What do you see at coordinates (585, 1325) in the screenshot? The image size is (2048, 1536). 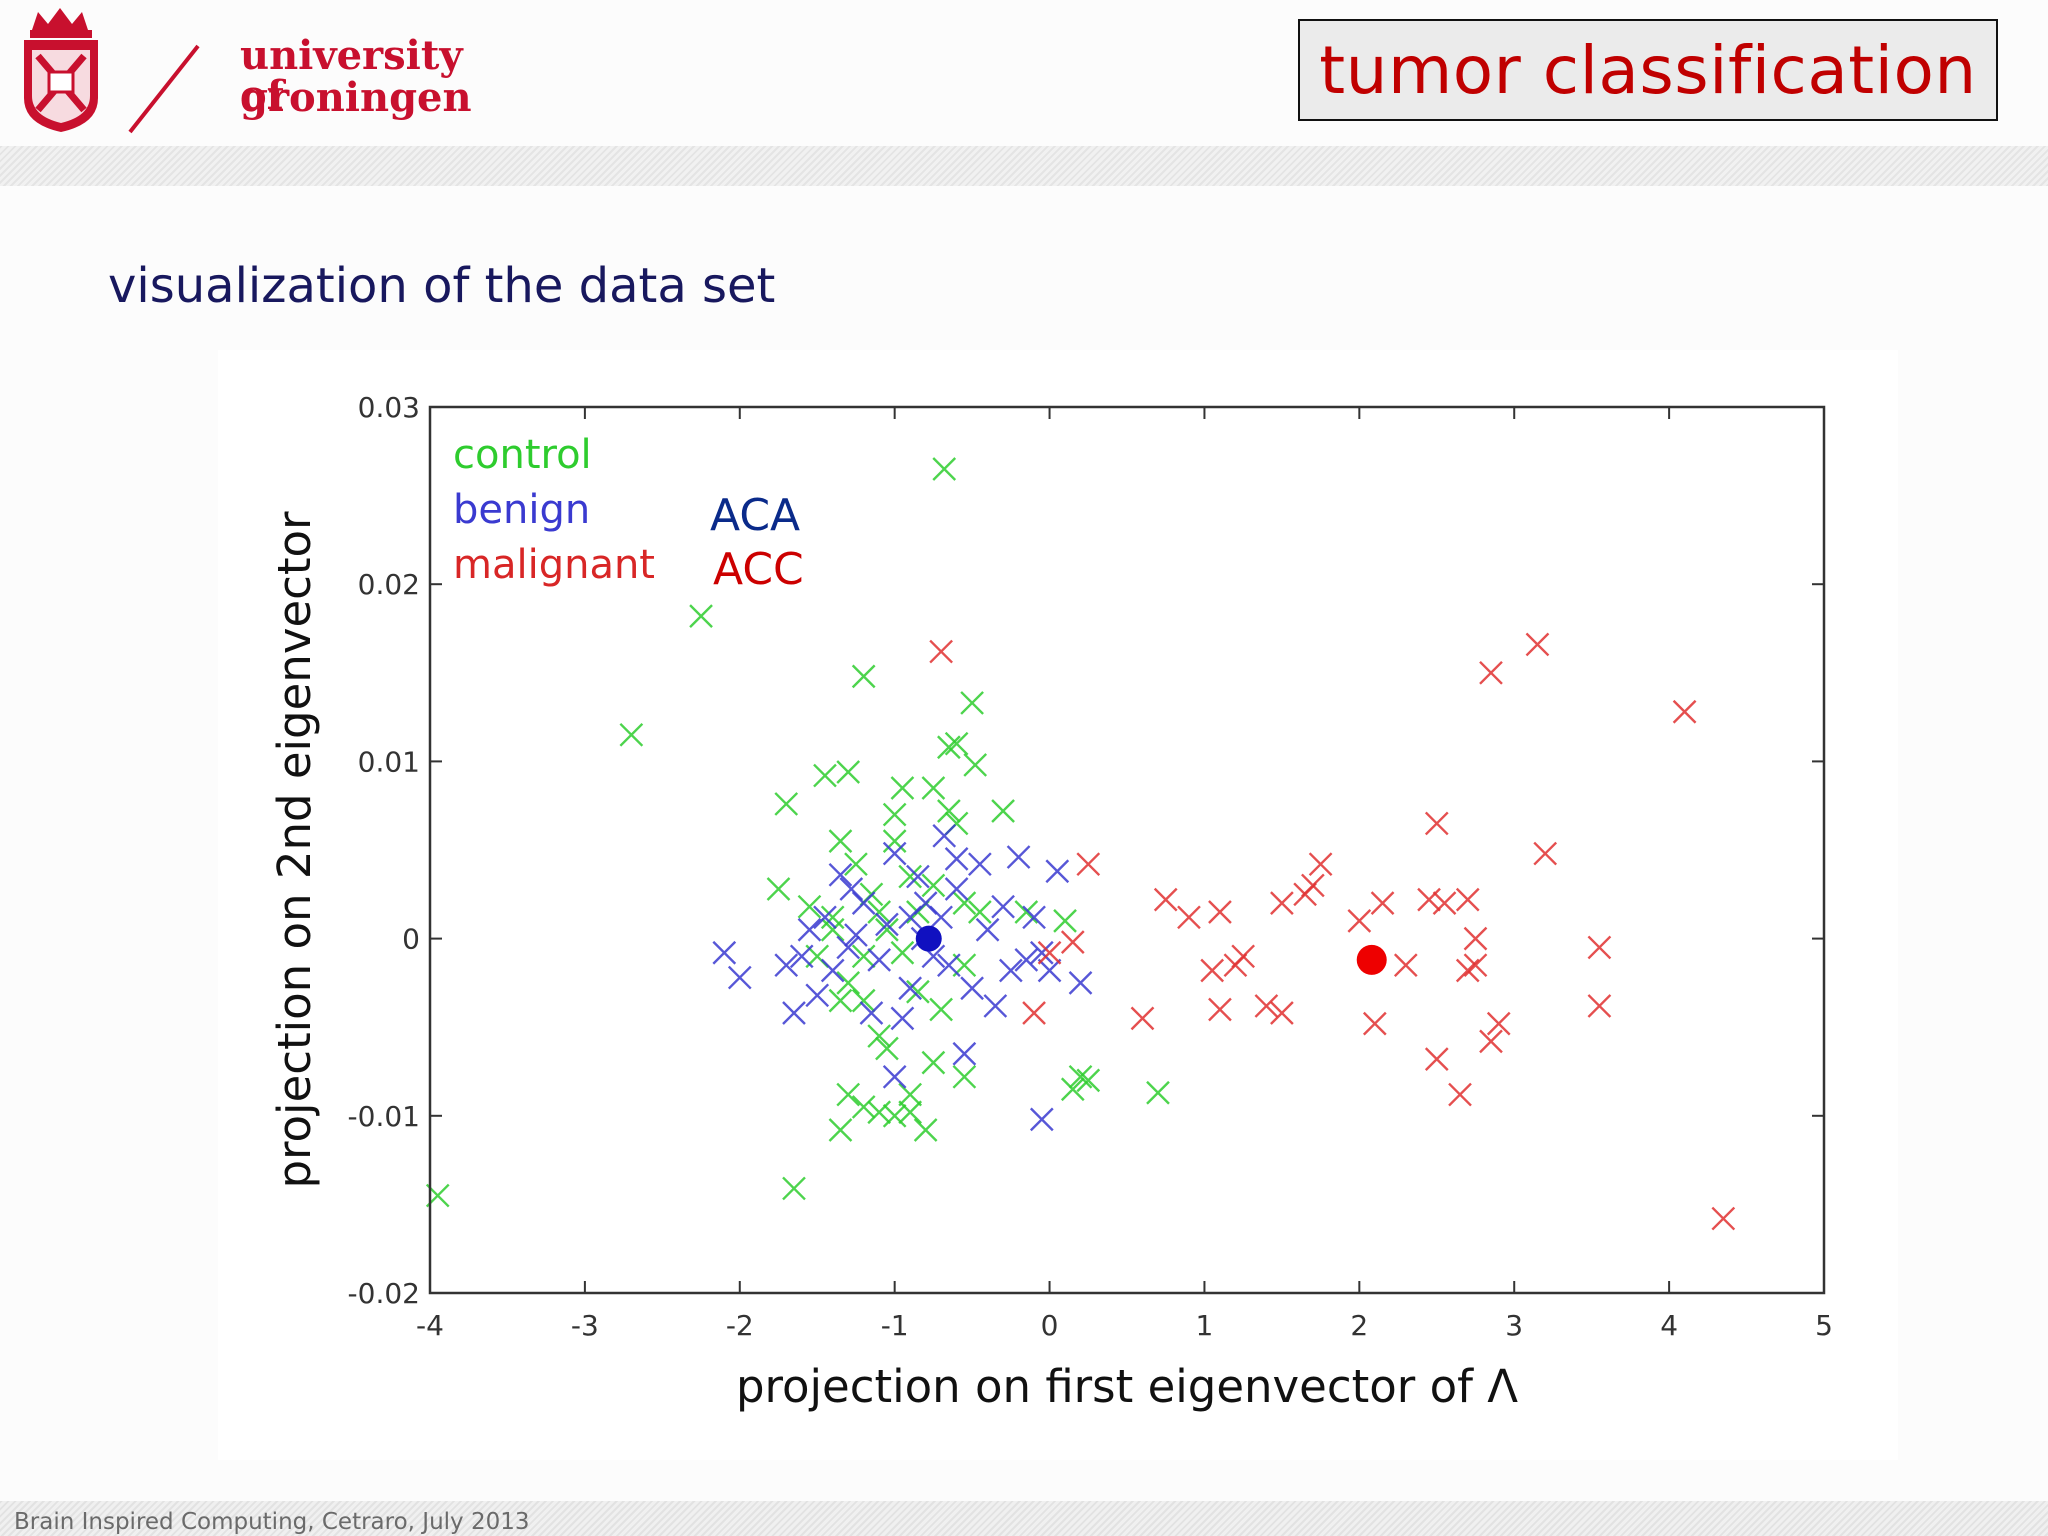 I see `x-tick-label: -3` at bounding box center [585, 1325].